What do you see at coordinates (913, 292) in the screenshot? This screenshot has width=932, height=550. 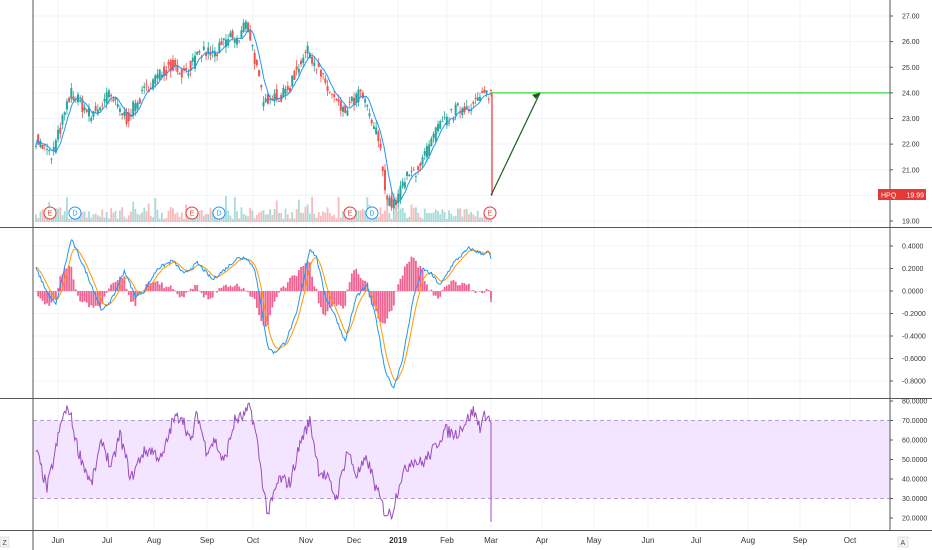 I see `macd-y-tick-label-2: 0.0000` at bounding box center [913, 292].